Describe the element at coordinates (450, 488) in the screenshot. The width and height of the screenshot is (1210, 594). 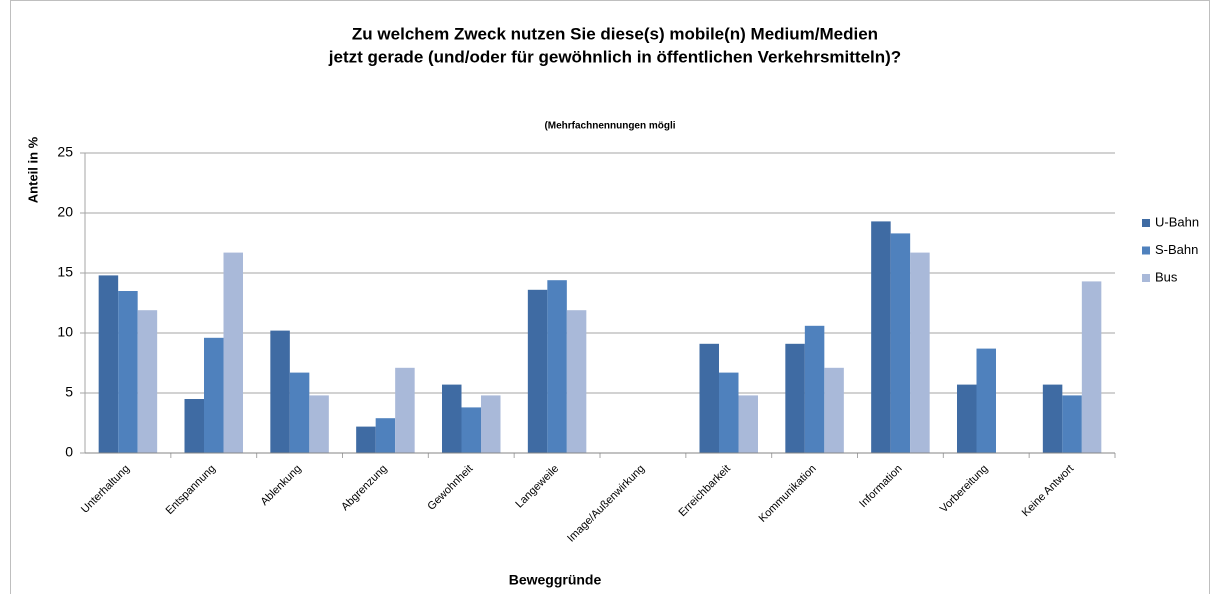
I see `x-tick-label: Gewohnheit` at that location.